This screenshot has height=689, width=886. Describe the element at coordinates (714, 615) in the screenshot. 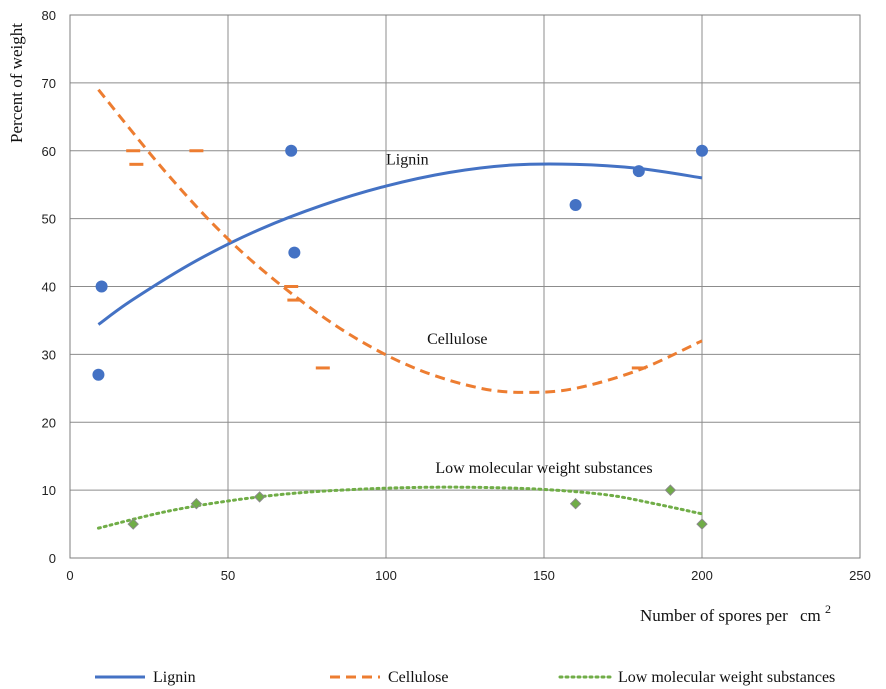

I see `x-axis-title-text: Number of spores per` at that location.